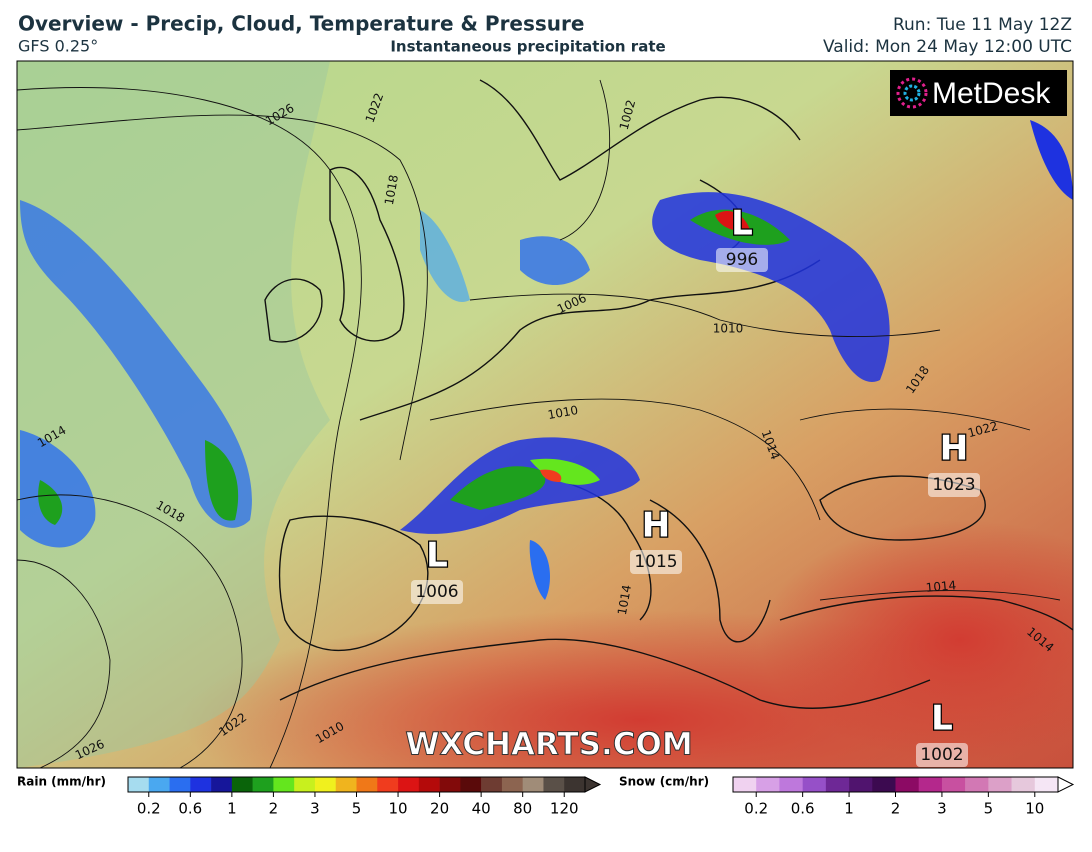 This screenshot has height=852, width=1092. I want to click on snow-legend-title: Snow (cm/hr), so click(664, 782).